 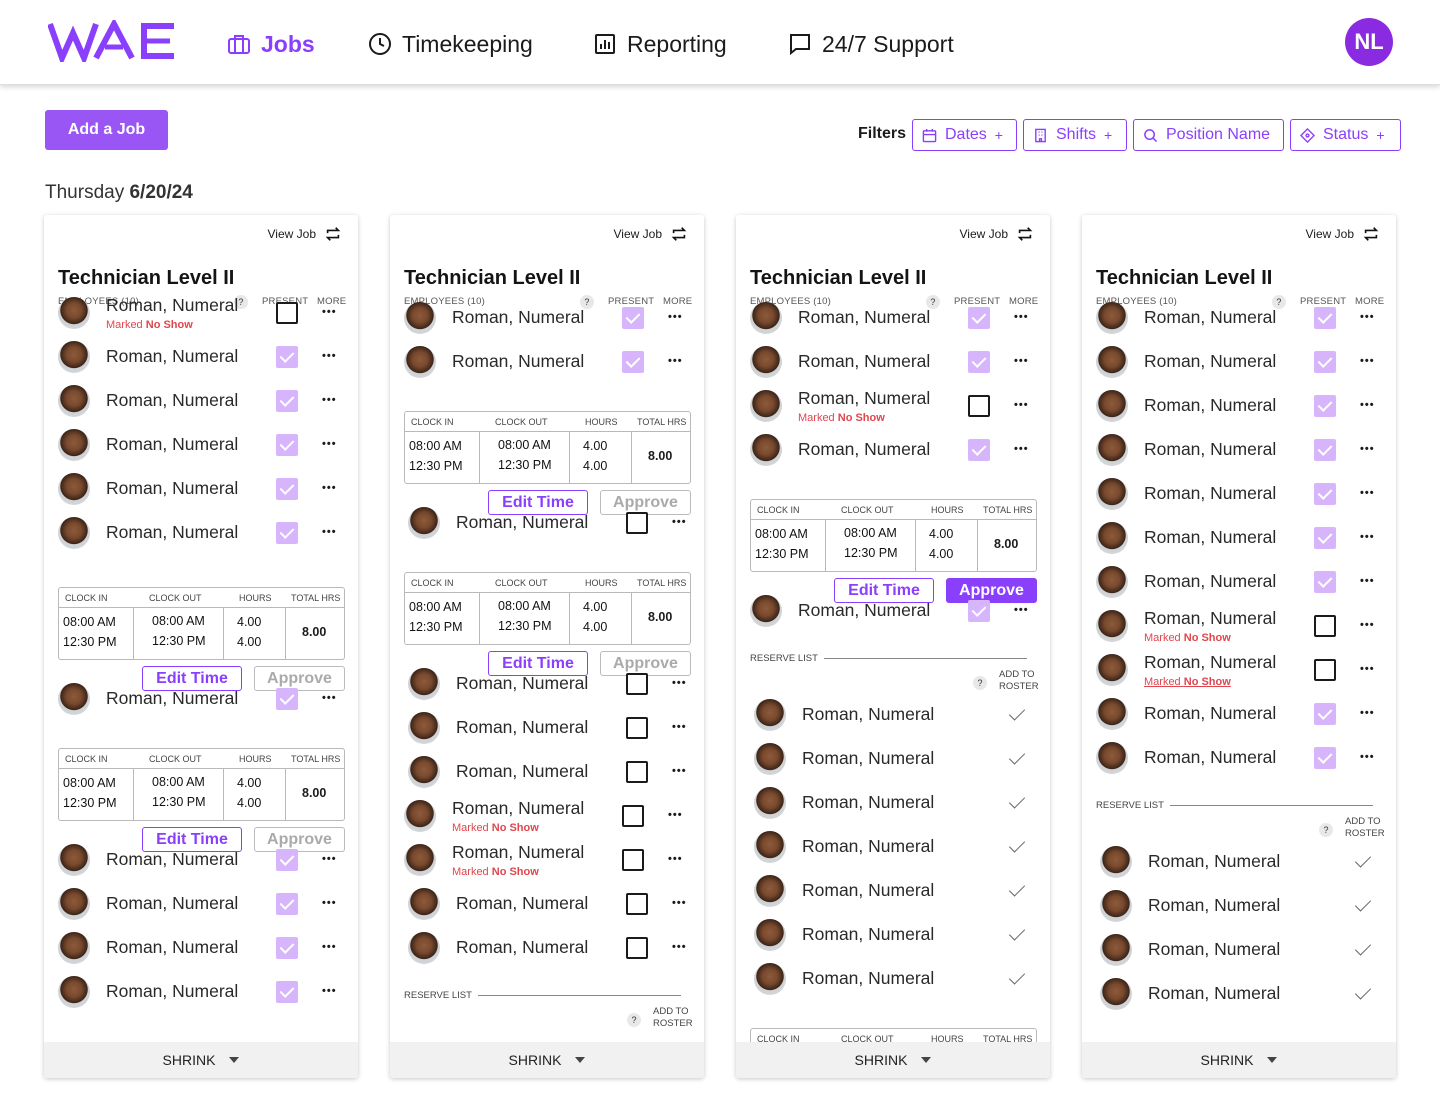 I want to click on filter-shifts: Shifts +, so click(x=1075, y=135).